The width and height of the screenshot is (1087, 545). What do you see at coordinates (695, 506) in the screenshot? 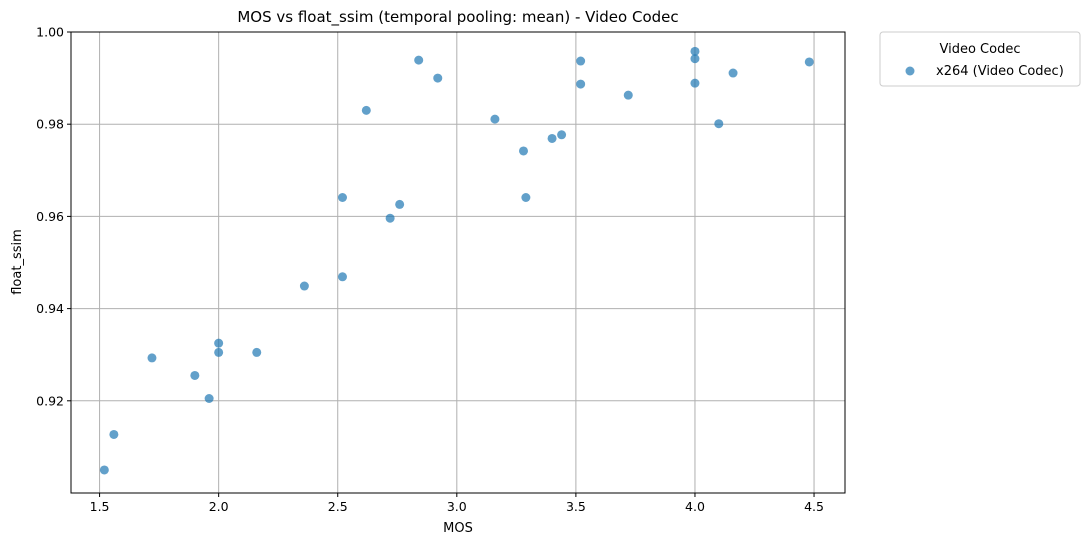
I see `x-tick-label: 4.0` at bounding box center [695, 506].